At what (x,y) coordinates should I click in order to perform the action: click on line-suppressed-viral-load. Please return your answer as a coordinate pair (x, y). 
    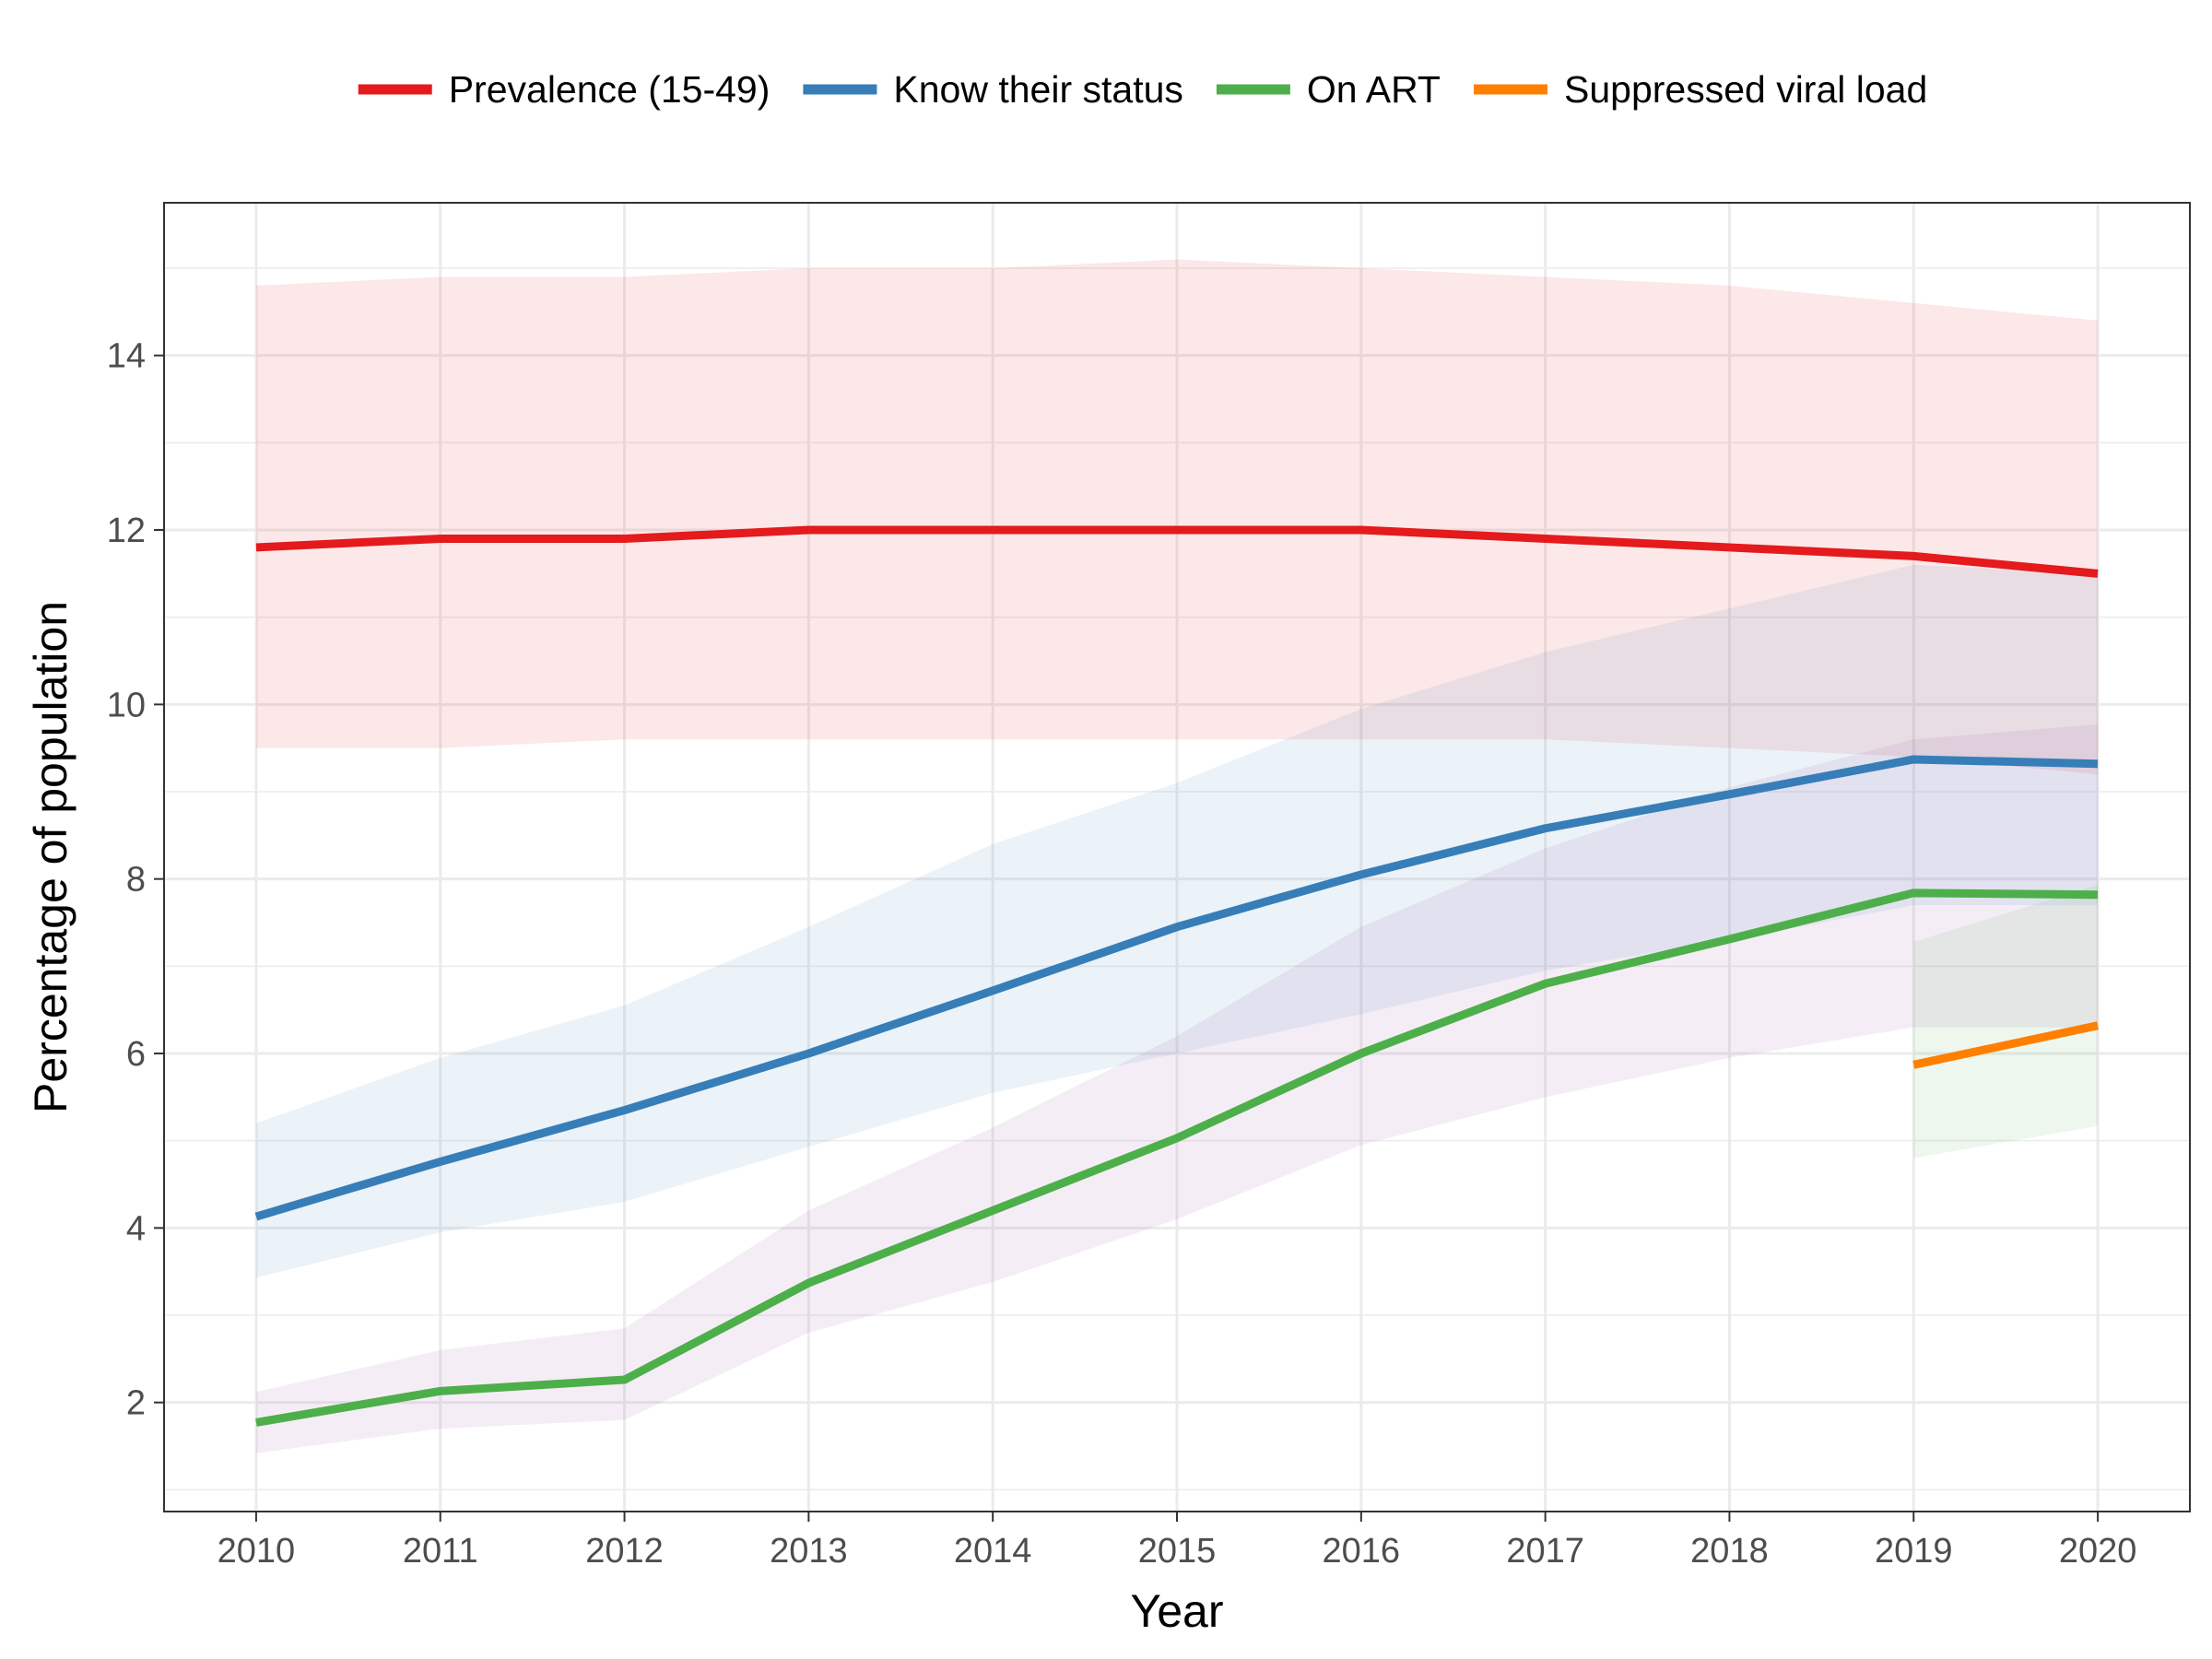
    Looking at the image, I should click on (2006, 1045).